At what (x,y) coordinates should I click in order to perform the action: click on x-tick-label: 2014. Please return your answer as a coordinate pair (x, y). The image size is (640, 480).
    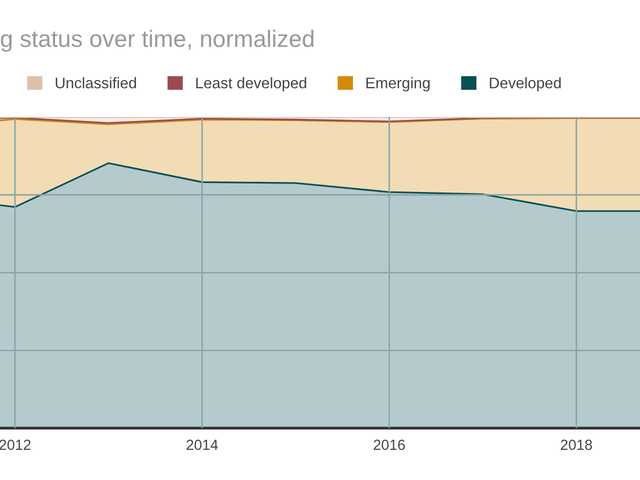
    Looking at the image, I should click on (202, 445).